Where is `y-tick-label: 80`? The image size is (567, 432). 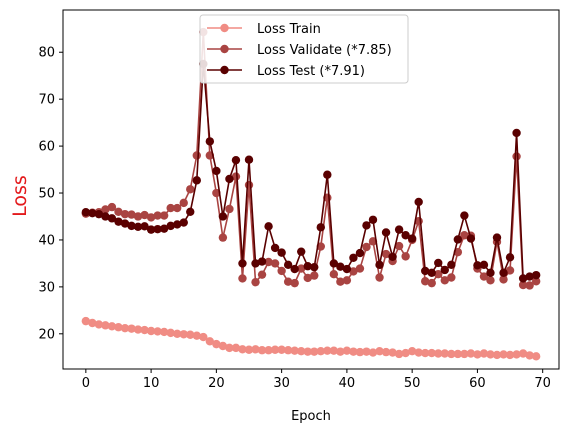
y-tick-label: 80 is located at coordinates (46, 53).